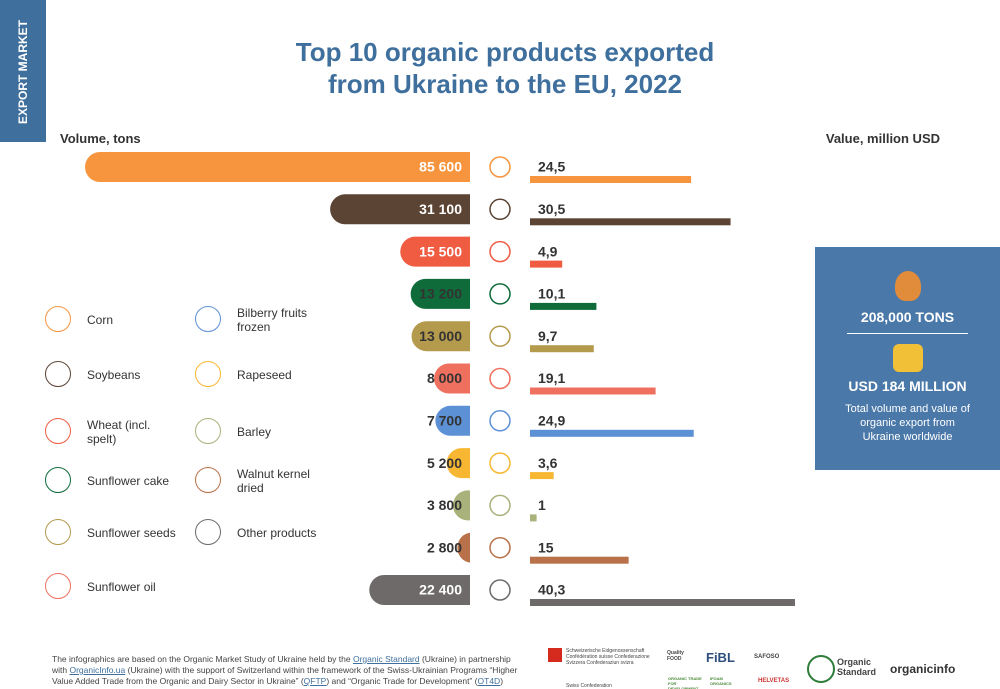 This screenshot has height=689, width=1000. Describe the element at coordinates (440, 336) in the screenshot. I see `value-label: 13 000` at that location.